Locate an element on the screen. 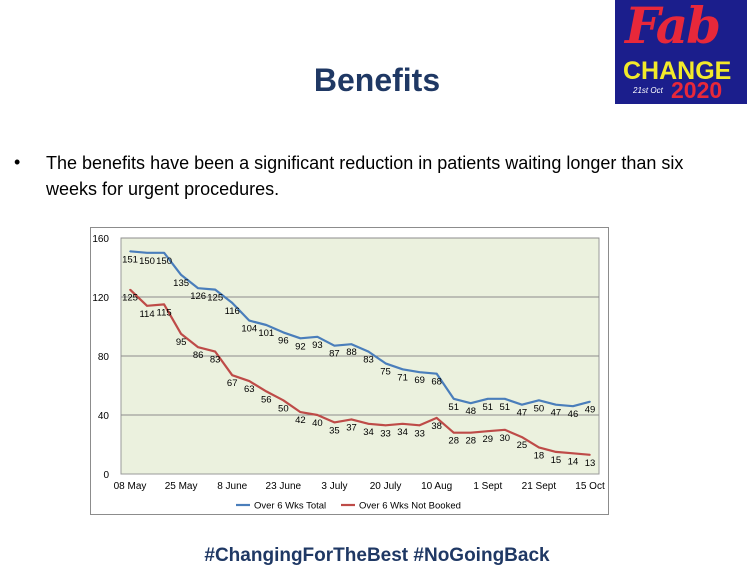 The image size is (754, 583). data-label: 86 is located at coordinates (198, 355).